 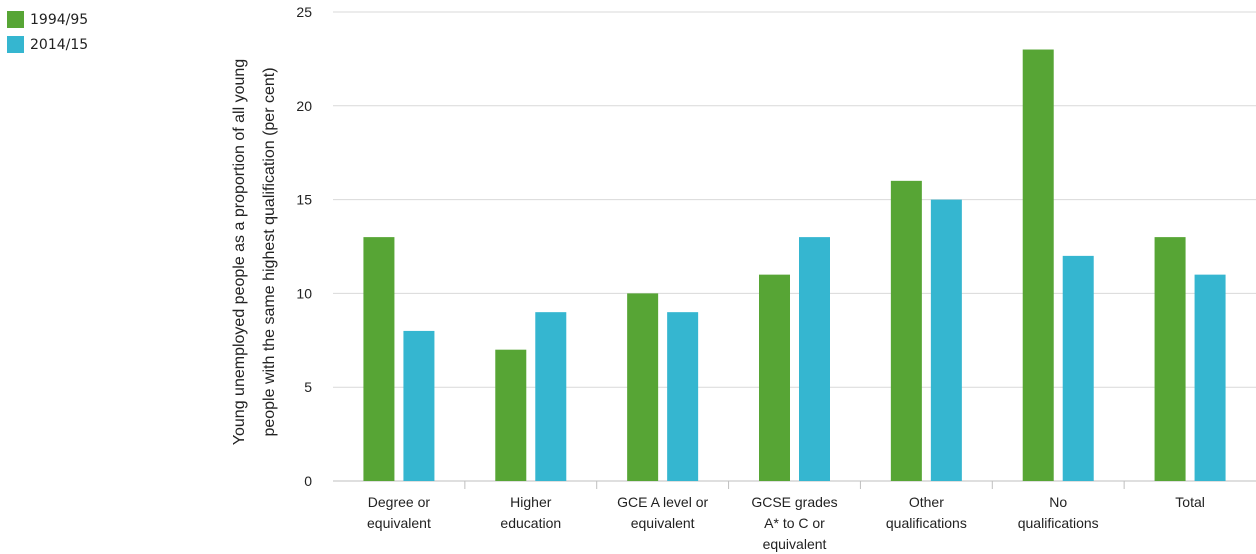 I want to click on y-tick-label: 15, so click(x=304, y=200).